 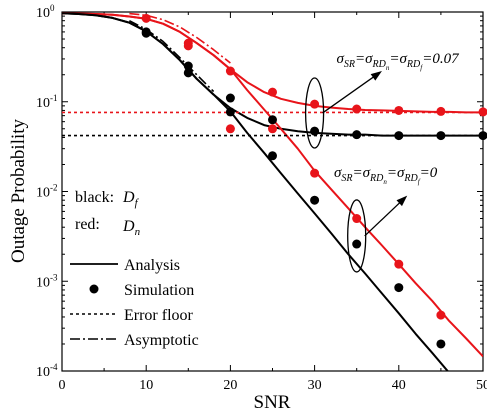 I want to click on legend-swatch-simulation, so click(x=94, y=289).